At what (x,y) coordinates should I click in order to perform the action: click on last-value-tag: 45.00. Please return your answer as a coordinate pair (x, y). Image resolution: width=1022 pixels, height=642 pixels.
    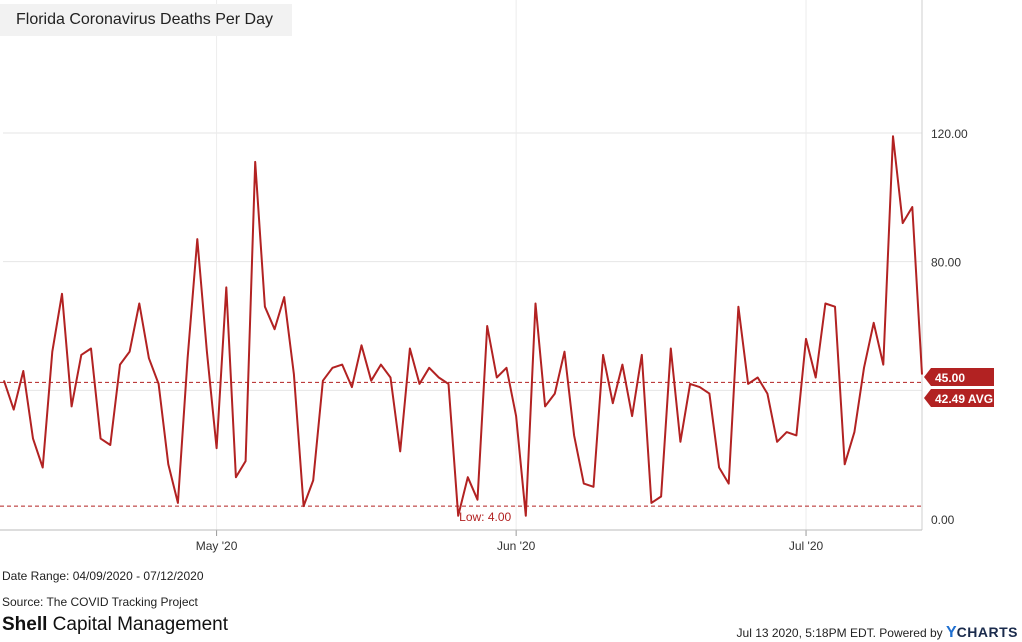
    Looking at the image, I should click on (959, 377).